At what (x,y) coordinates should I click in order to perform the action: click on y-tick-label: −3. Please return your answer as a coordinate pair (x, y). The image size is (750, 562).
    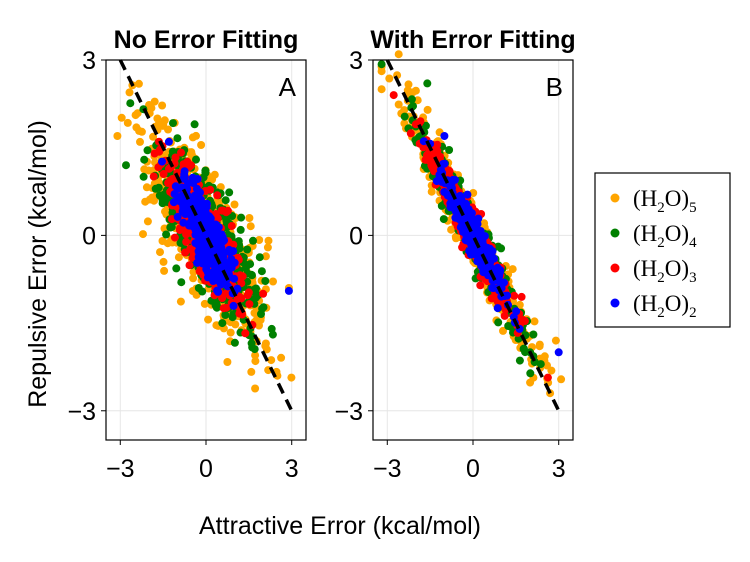
    Looking at the image, I should click on (348, 412).